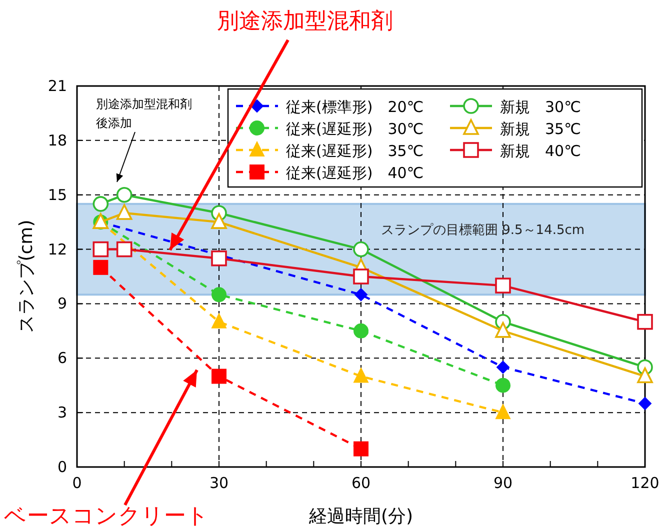  I want to click on legend-label: 従来(遅延形) 40℃, so click(355, 173).